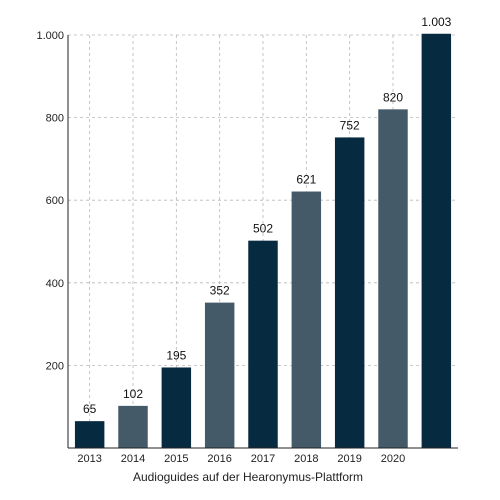 This screenshot has height=500, width=500. What do you see at coordinates (306, 459) in the screenshot?
I see `x-tick-label: 2018` at bounding box center [306, 459].